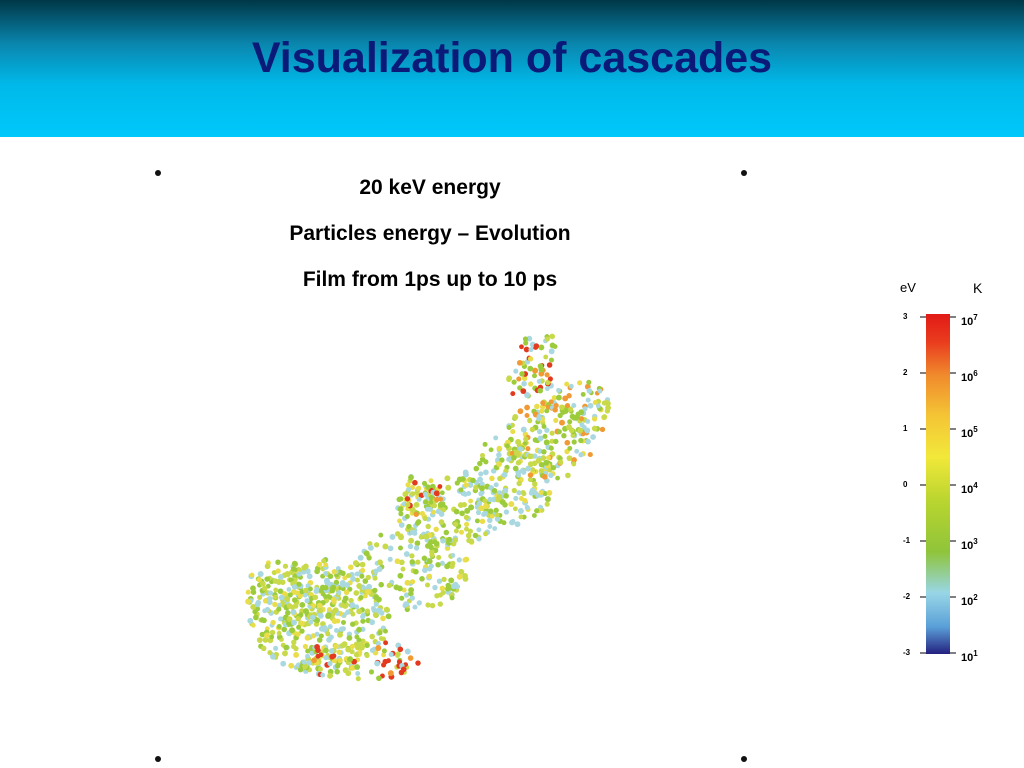 The width and height of the screenshot is (1024, 768). Describe the element at coordinates (941, 472) in the screenshot. I see `energy-color-legend: eV K 107 3 106 2 105 1 104 0 103 -1 102 -2 101 -3` at that location.